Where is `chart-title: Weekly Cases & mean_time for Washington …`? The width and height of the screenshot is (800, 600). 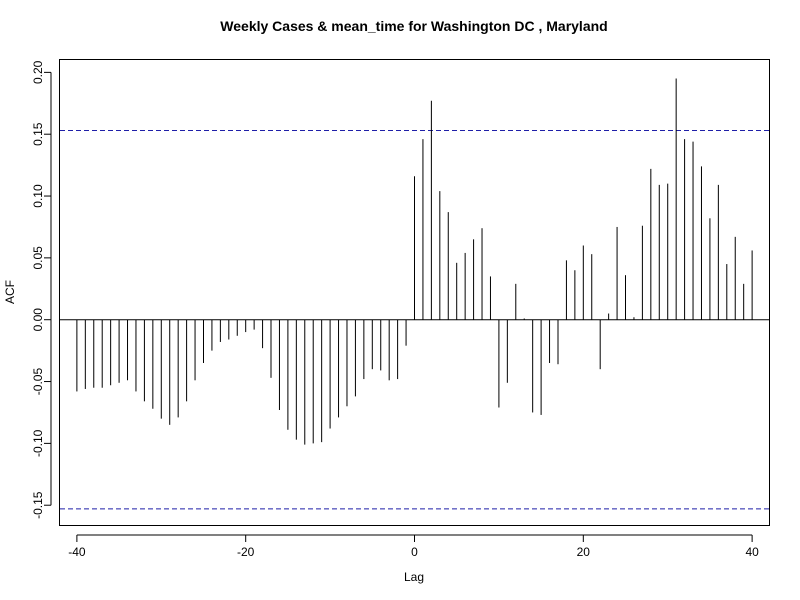
chart-title: Weekly Cases & mean_time for Washington … is located at coordinates (413, 26).